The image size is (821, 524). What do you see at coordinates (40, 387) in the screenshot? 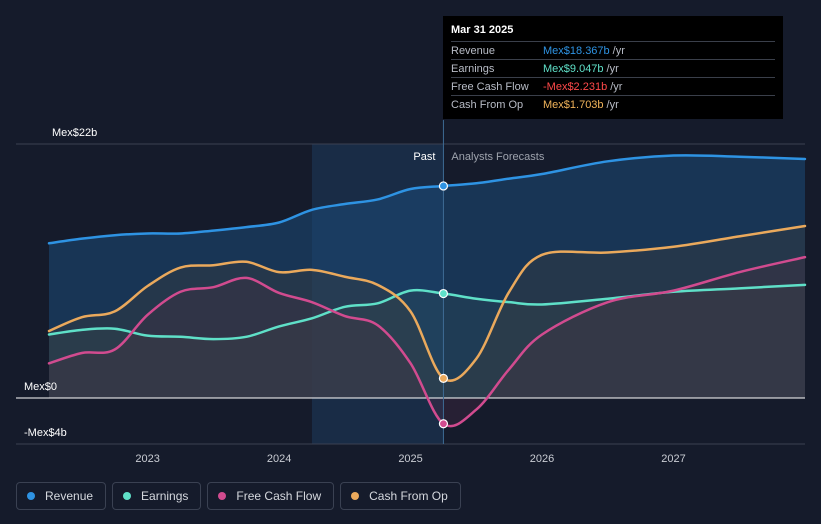
I see `y-label: Mex$0` at bounding box center [40, 387].